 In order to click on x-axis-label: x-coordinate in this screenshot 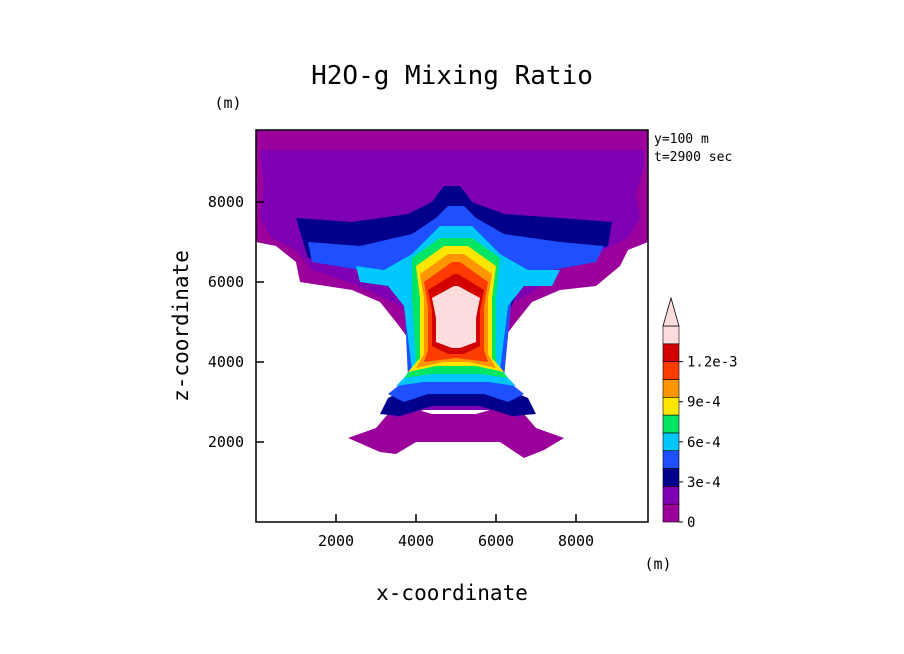, I will do `click(452, 593)`.